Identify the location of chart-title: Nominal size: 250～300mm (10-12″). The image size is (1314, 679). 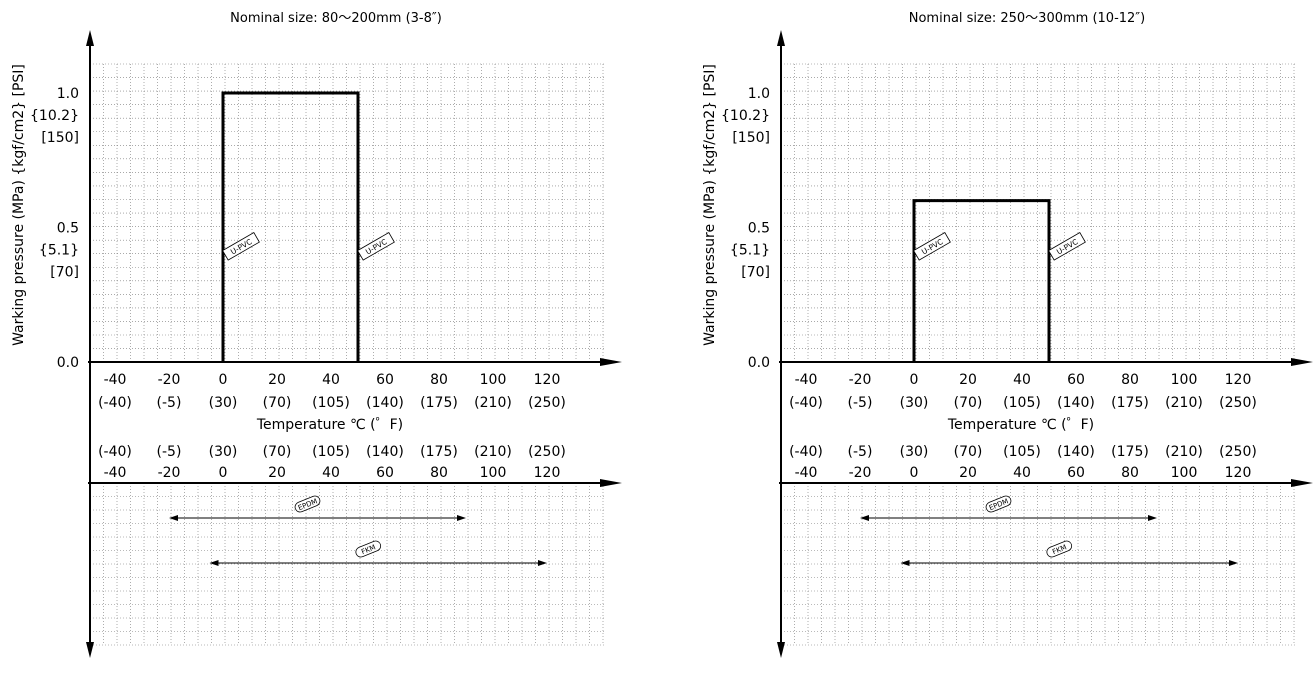
(1027, 18).